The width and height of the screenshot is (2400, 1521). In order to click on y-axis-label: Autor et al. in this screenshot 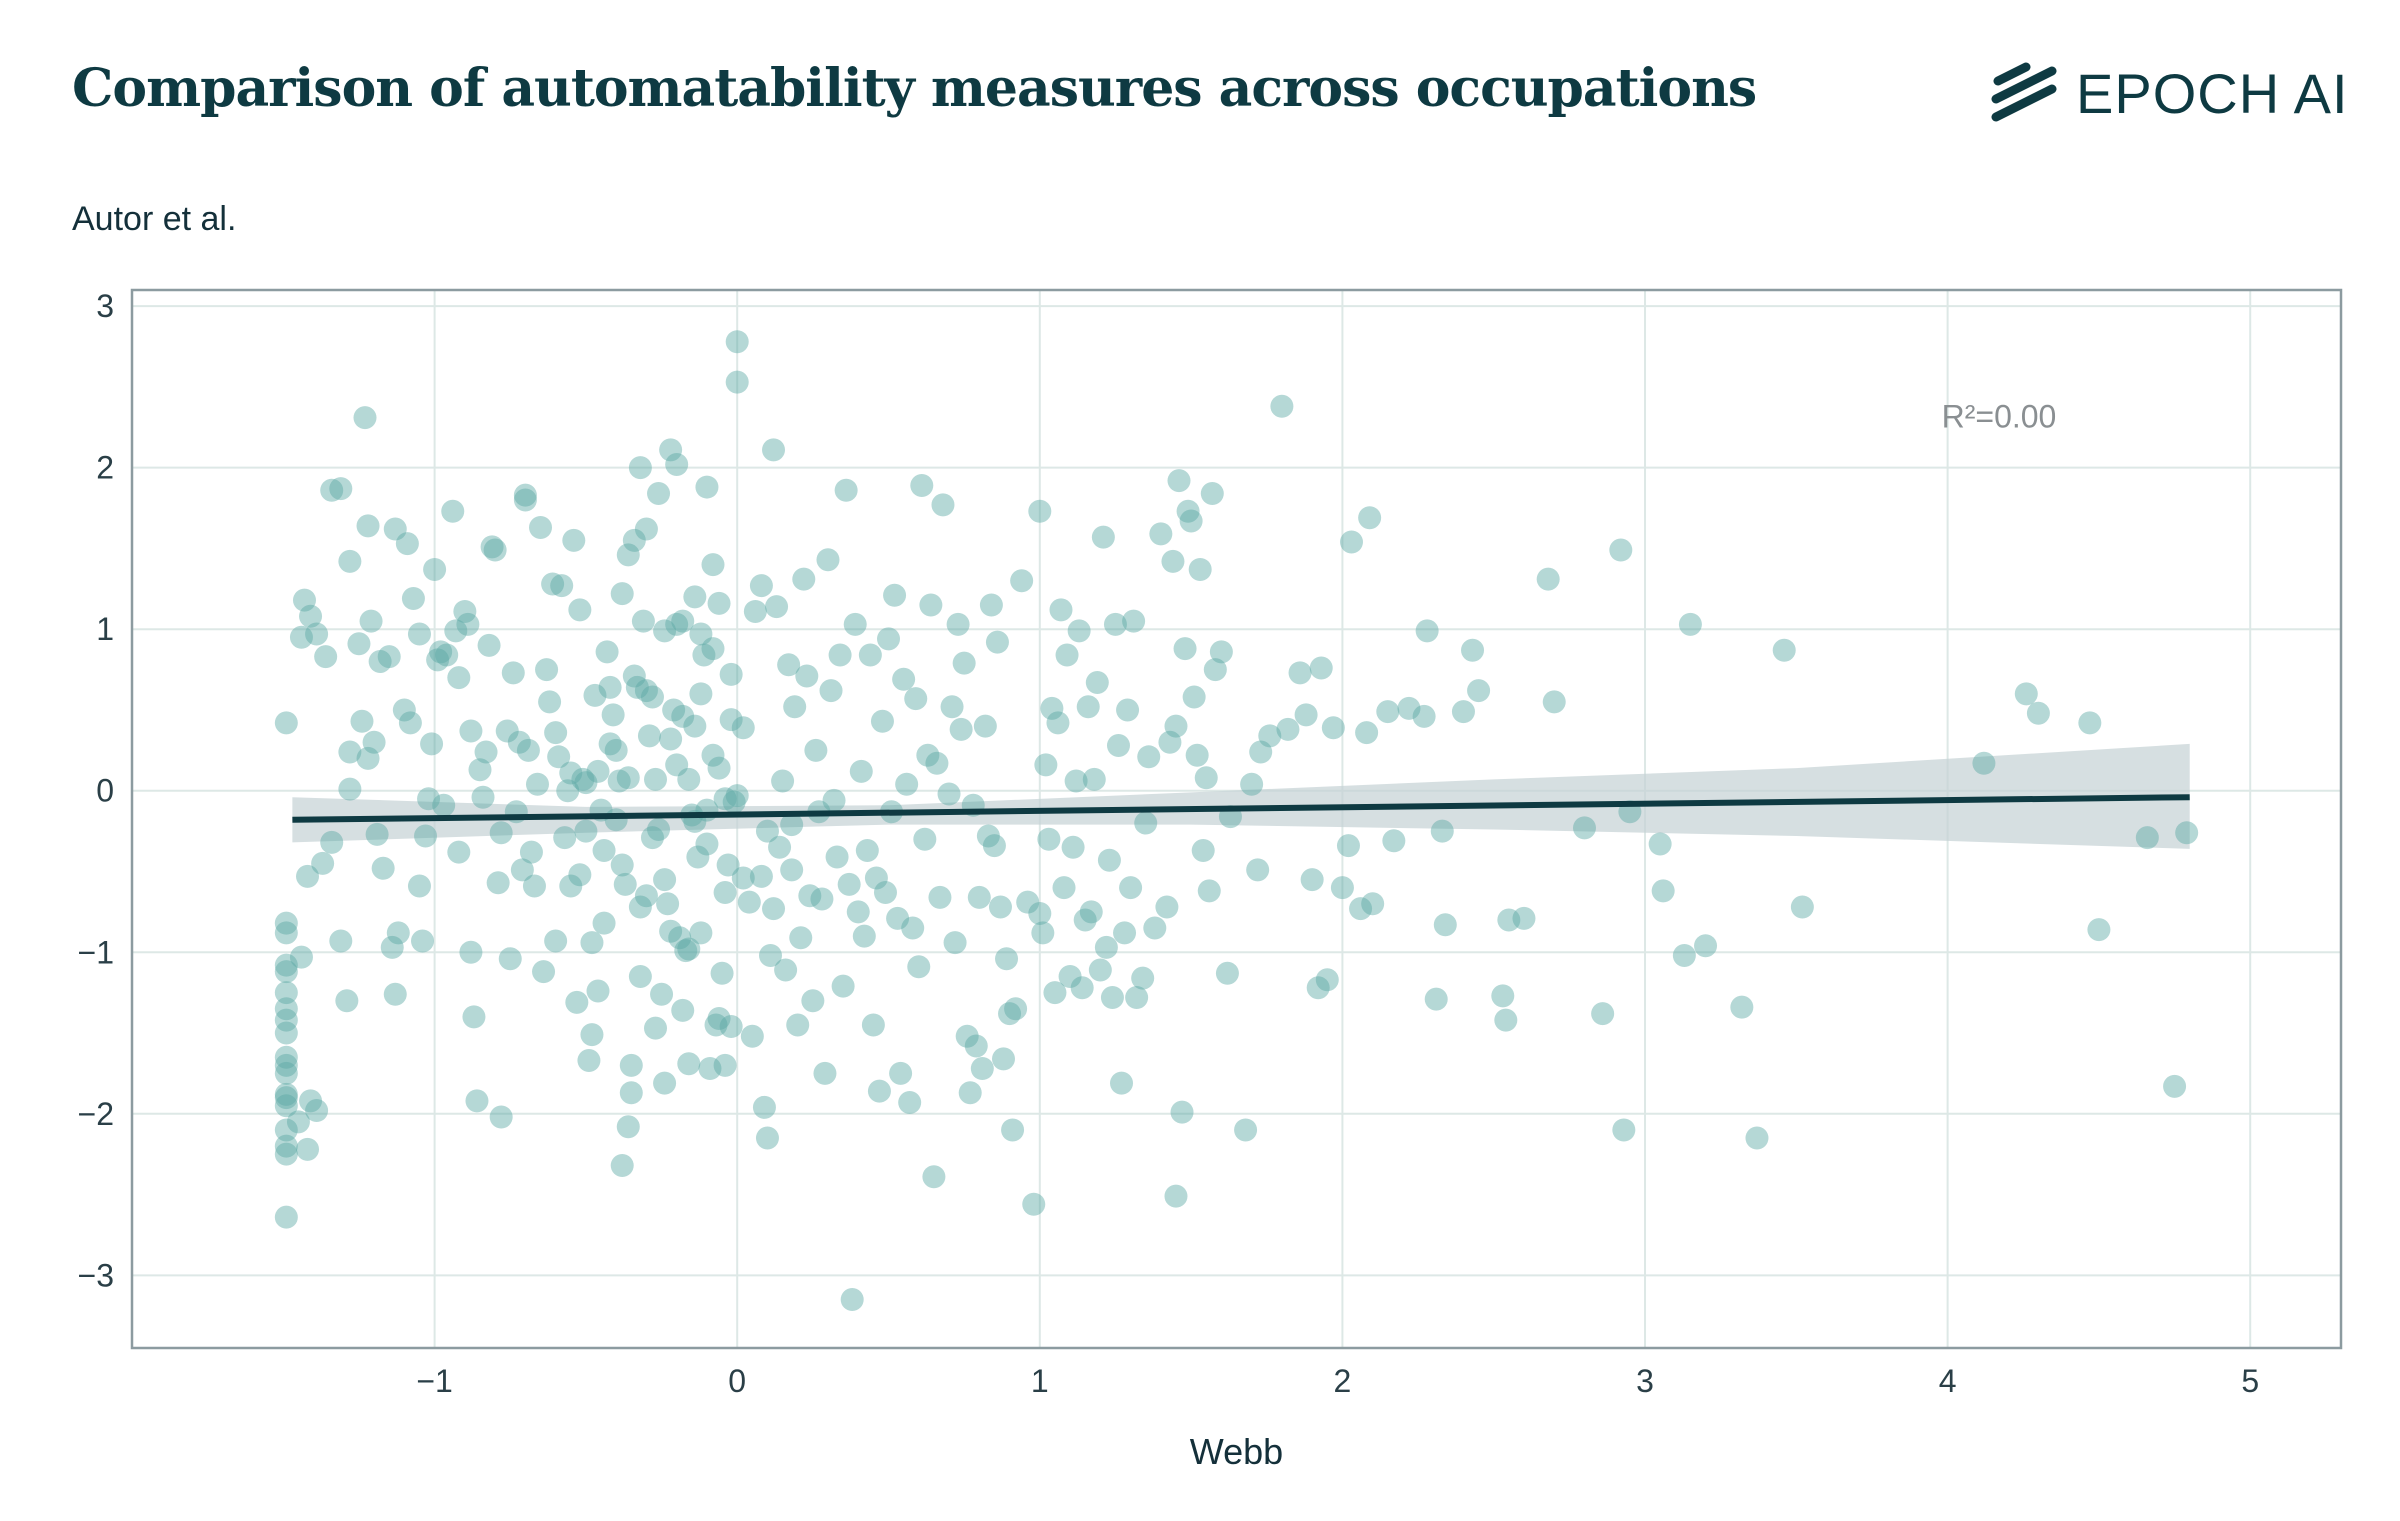, I will do `click(154, 219)`.